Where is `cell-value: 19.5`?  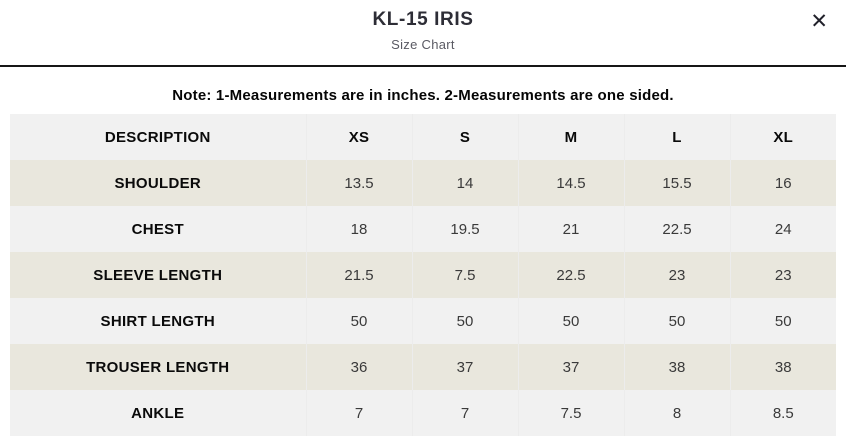 cell-value: 19.5 is located at coordinates (464, 229).